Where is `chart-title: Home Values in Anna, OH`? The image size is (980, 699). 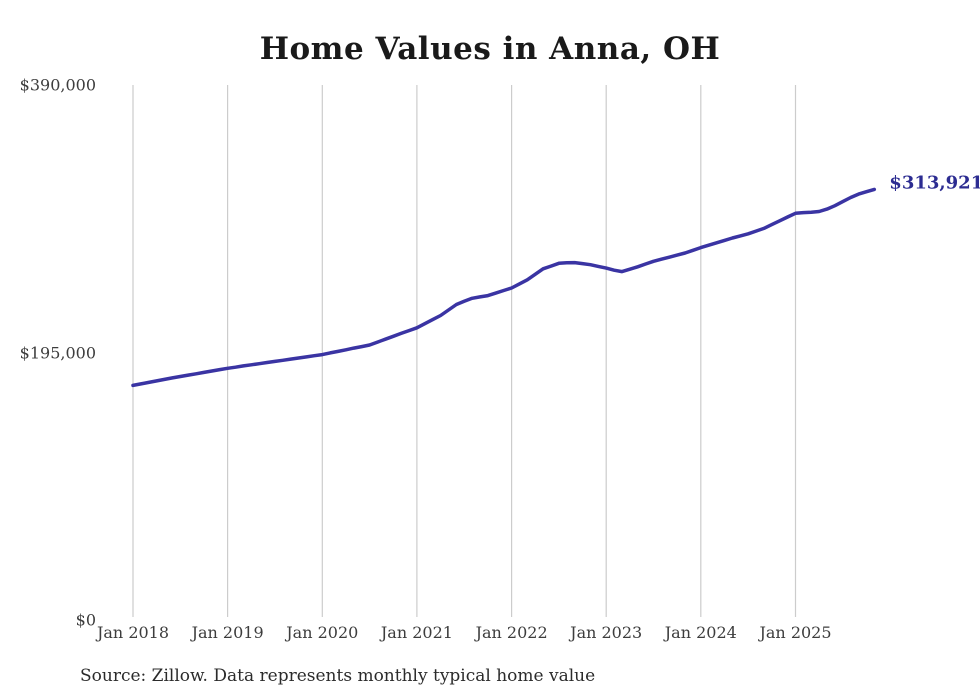 chart-title: Home Values in Anna, OH is located at coordinates (490, 49).